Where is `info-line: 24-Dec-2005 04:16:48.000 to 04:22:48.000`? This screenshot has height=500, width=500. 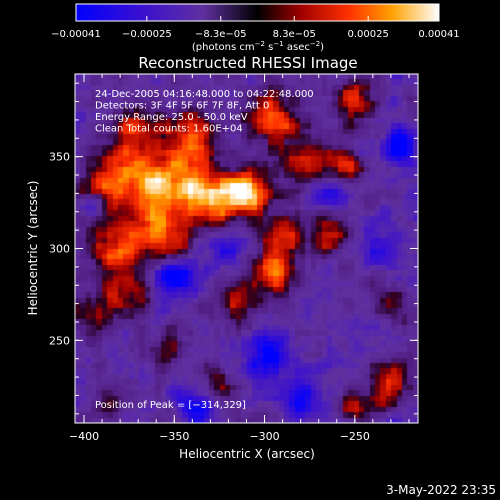
info-line: 24-Dec-2005 04:16:48.000 to 04:22:48.000 is located at coordinates (204, 94).